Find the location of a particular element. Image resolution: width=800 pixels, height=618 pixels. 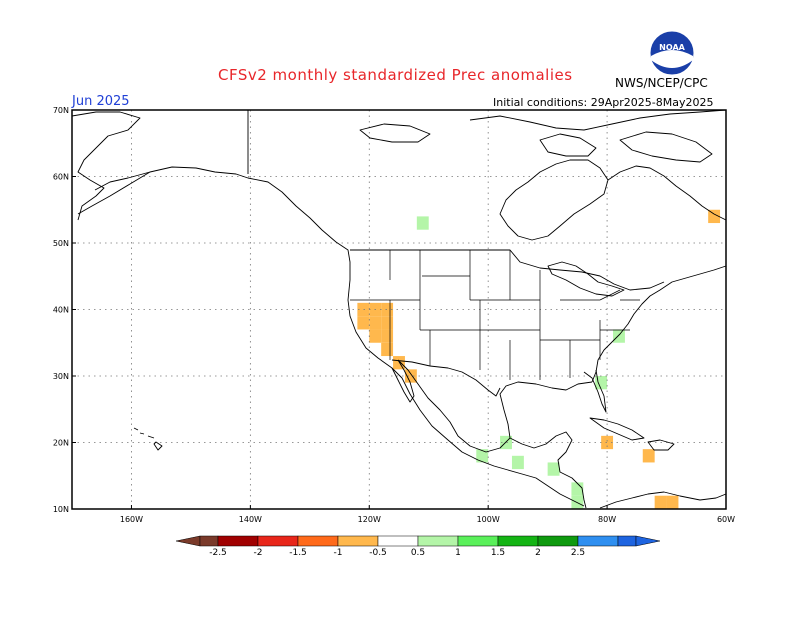

great-lakes is located at coordinates (586, 279).